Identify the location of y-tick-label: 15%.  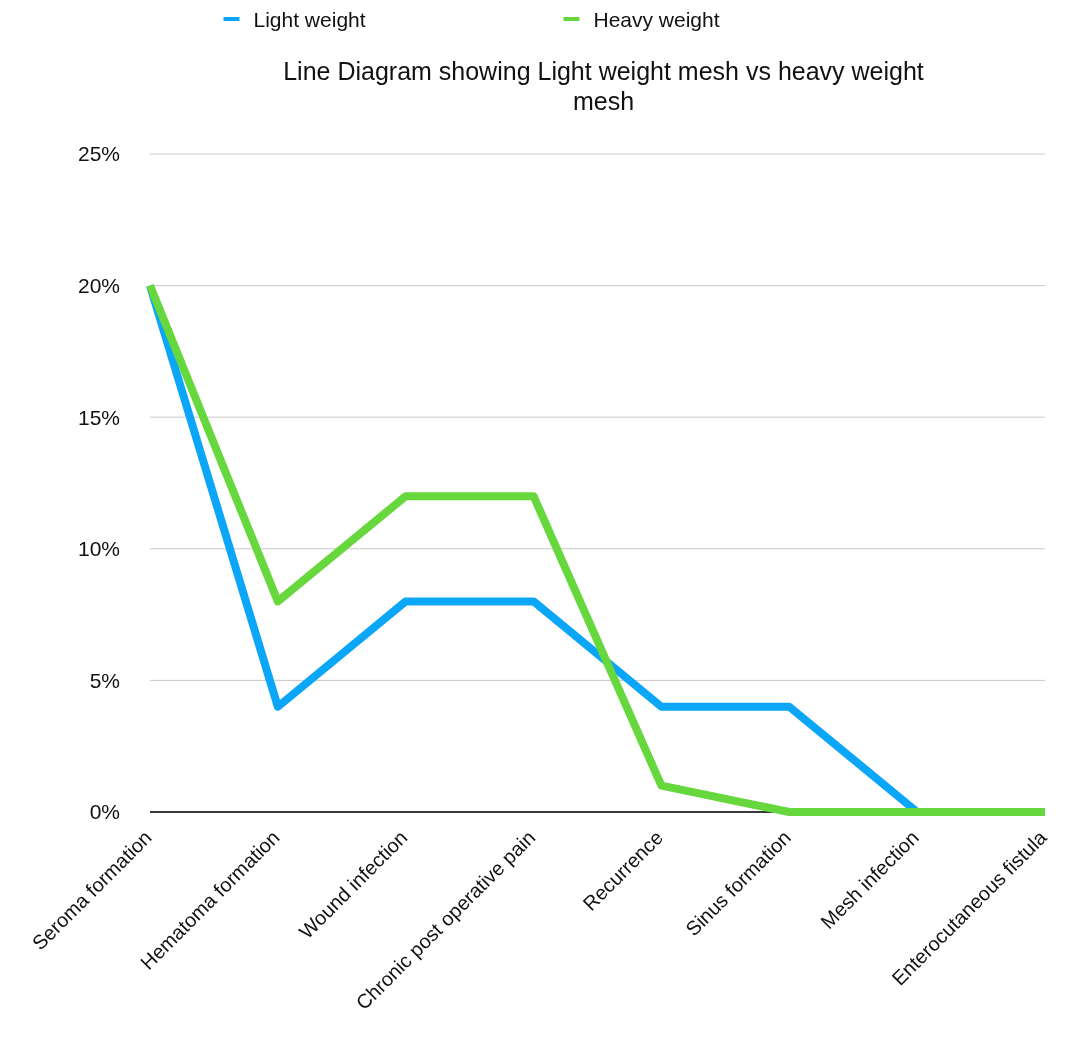
(98, 417).